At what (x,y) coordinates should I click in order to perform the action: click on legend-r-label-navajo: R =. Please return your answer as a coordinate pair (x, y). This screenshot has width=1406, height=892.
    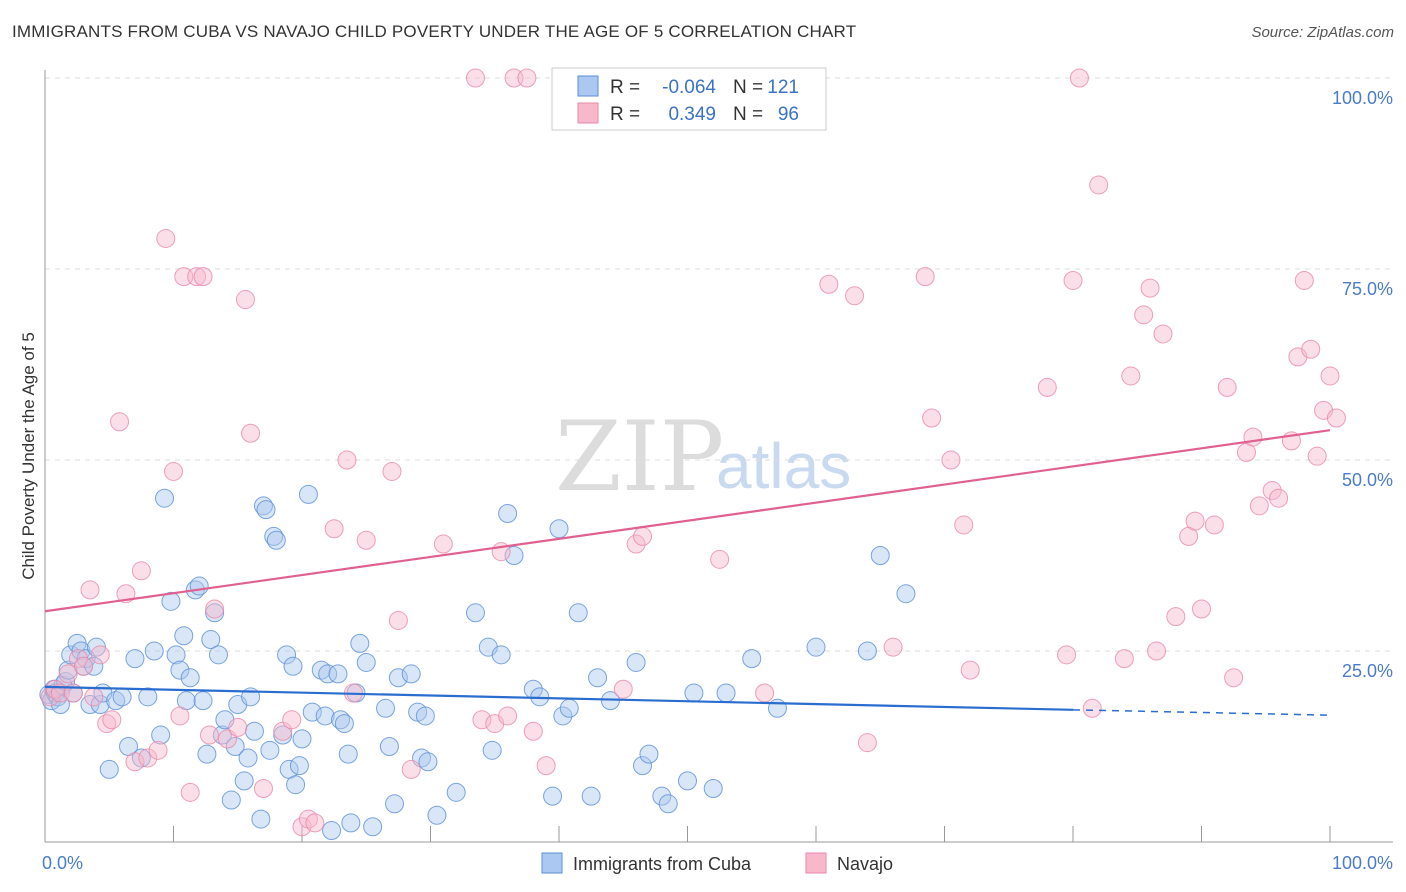
    Looking at the image, I should click on (625, 114).